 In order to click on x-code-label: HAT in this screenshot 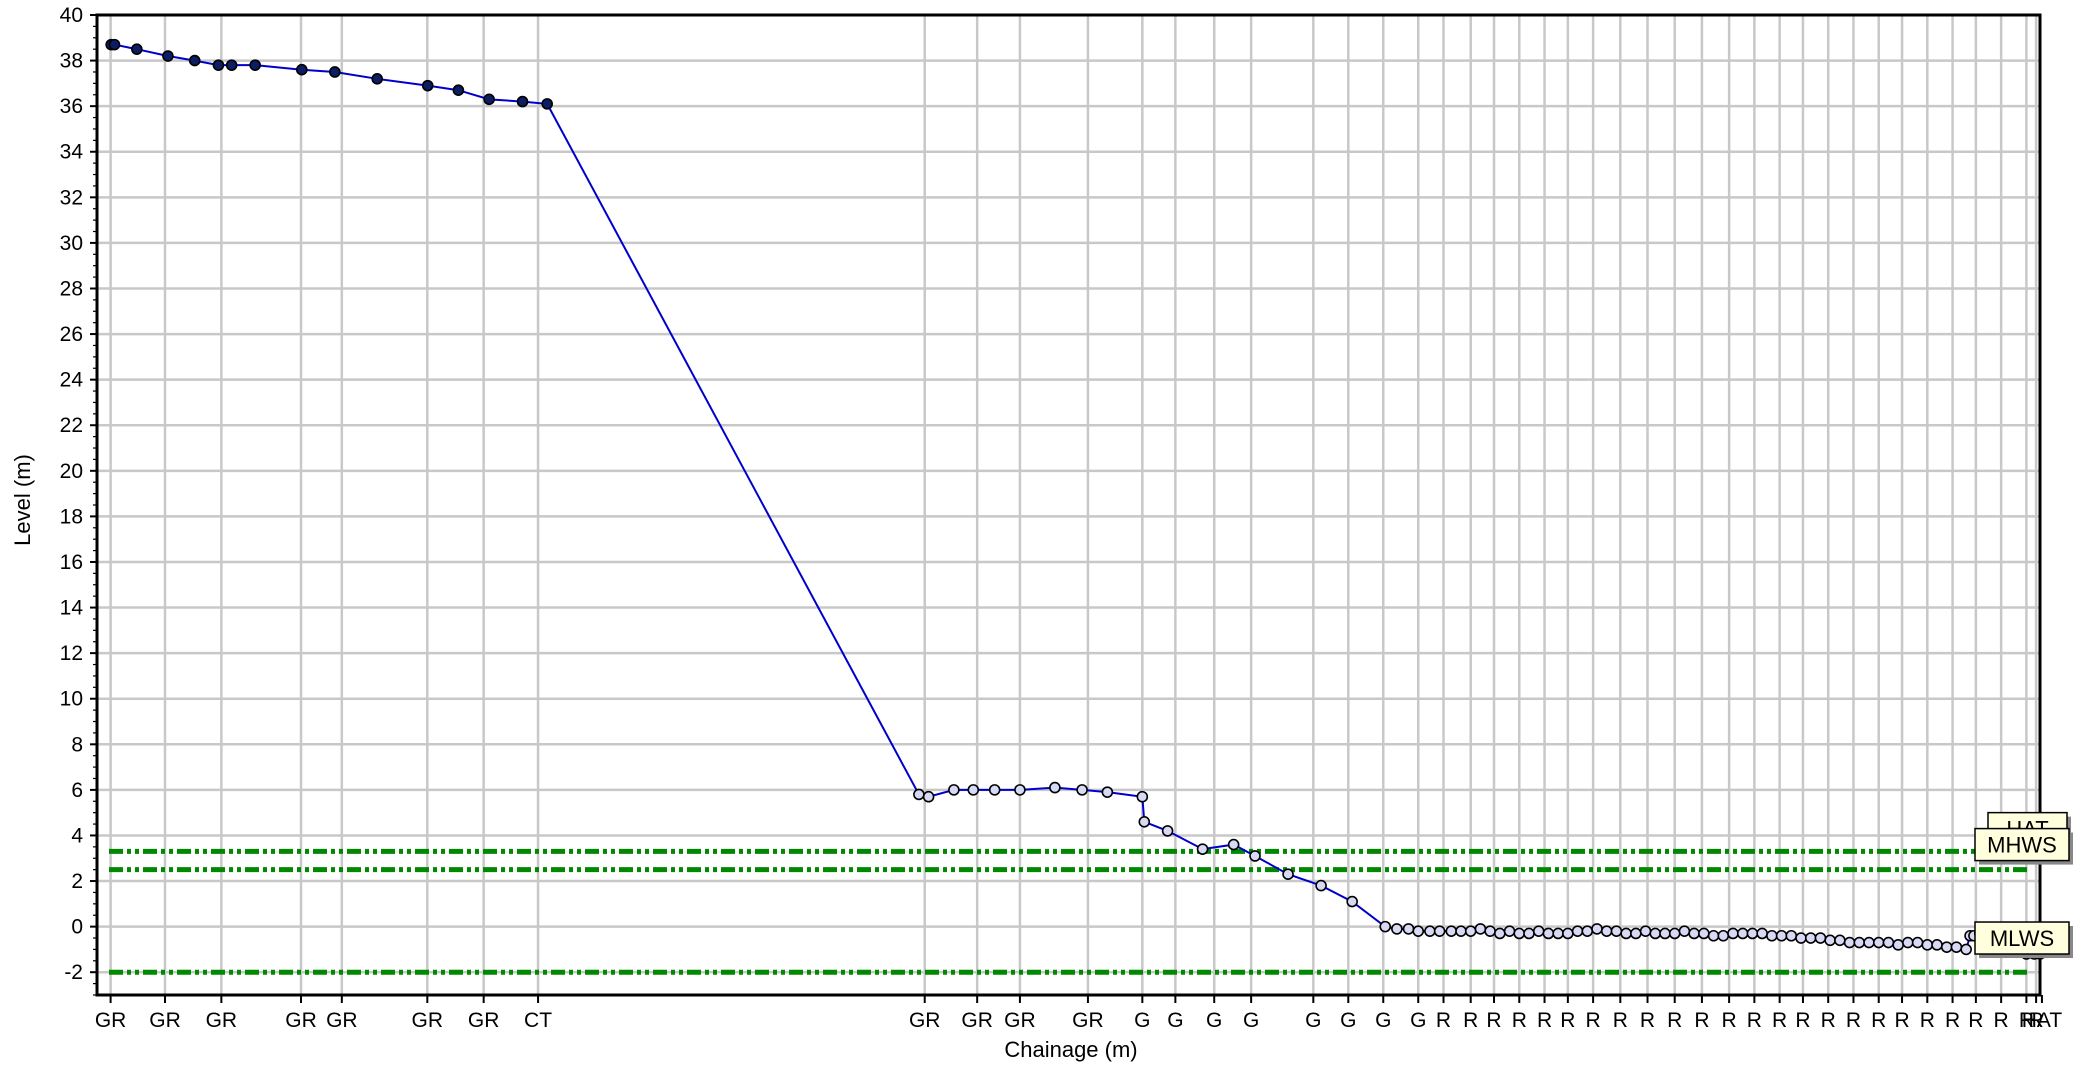, I will do `click(2042, 1020)`.